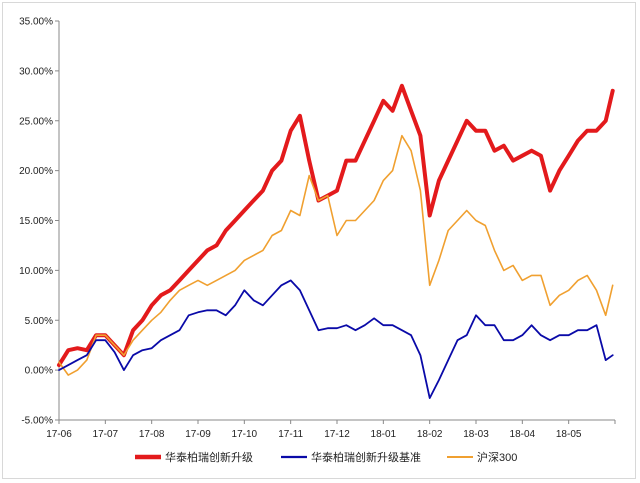 The image size is (640, 483). What do you see at coordinates (245, 434) in the screenshot?
I see `x-tick-label: 17-10` at bounding box center [245, 434].